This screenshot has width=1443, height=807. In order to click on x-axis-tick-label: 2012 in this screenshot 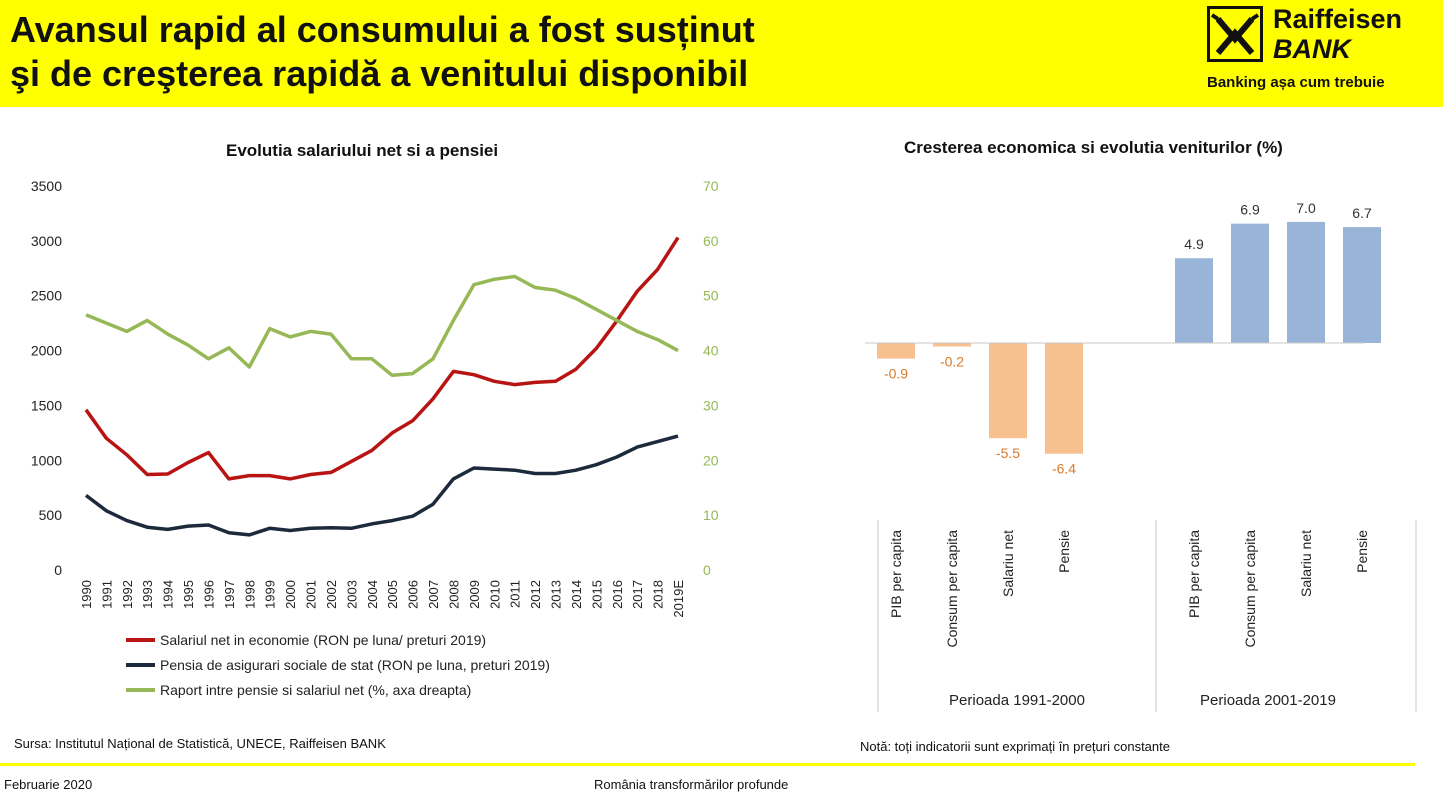, I will do `click(535, 594)`.